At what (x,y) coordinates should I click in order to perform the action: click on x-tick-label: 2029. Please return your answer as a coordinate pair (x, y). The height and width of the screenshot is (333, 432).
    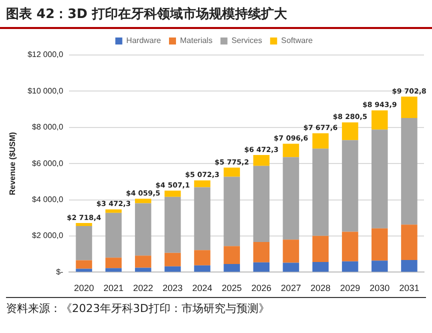
    Looking at the image, I should click on (350, 288).